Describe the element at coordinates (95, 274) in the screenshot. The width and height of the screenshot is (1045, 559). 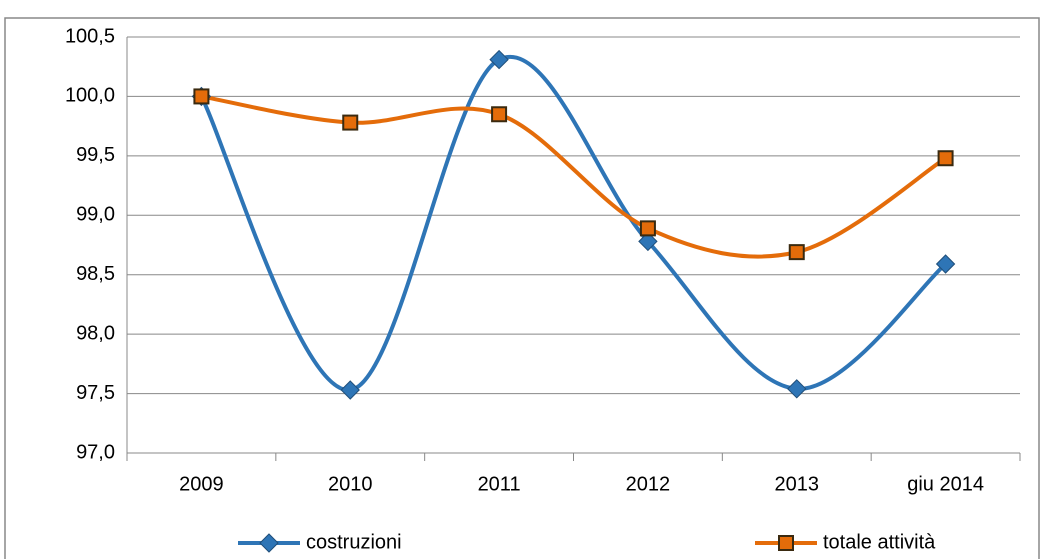
I see `y-tick-label: 98,5` at that location.